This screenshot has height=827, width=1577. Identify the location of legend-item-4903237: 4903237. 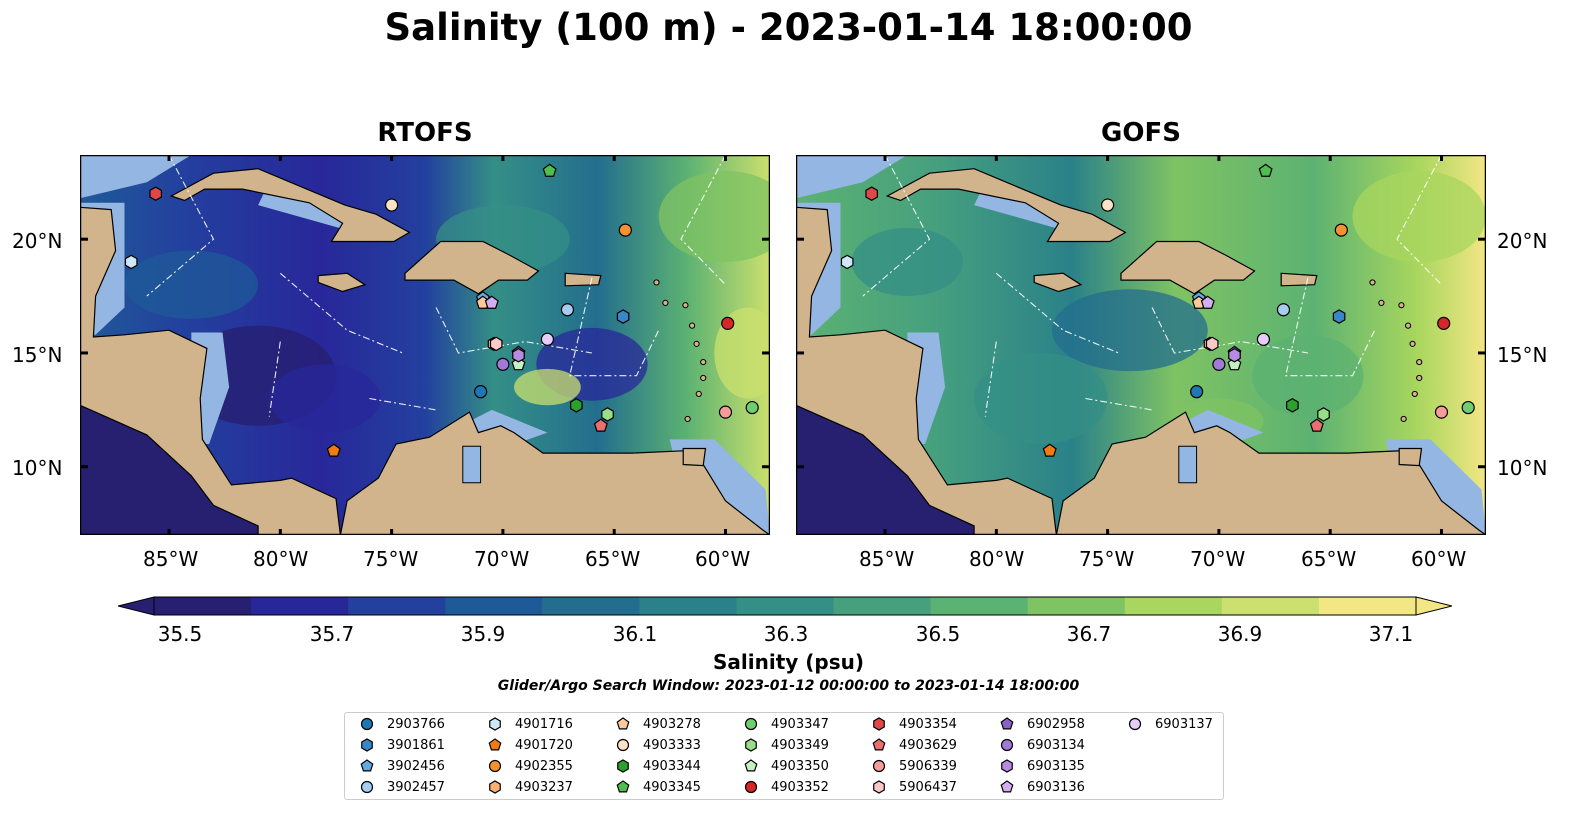
(530, 787).